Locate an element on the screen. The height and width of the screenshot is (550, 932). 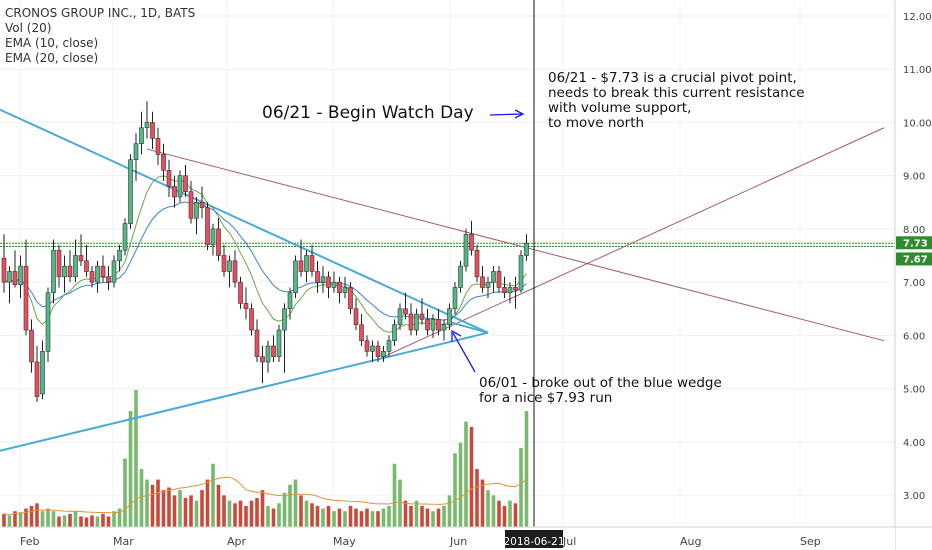
annotation-wedge-line: for a nice $7.93 run is located at coordinates (546, 398).